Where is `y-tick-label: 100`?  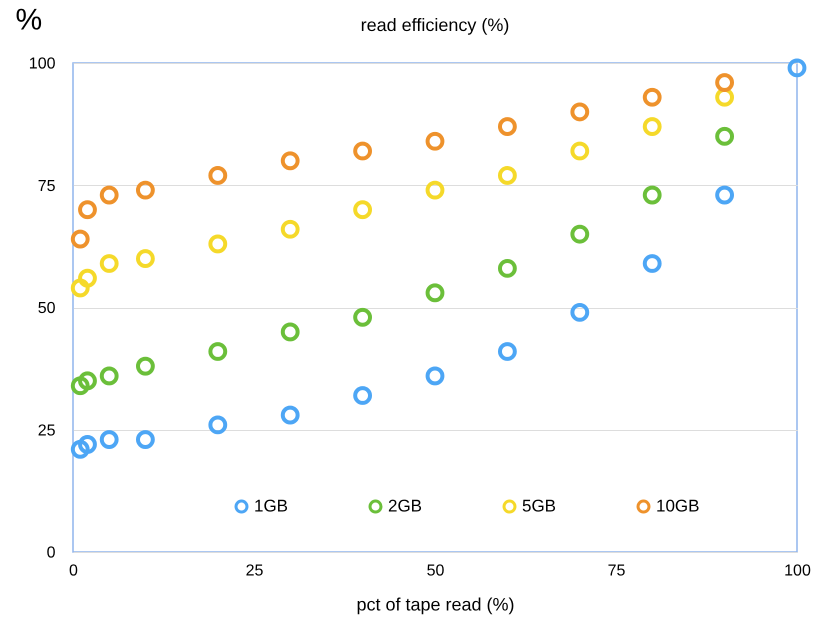
y-tick-label: 100 is located at coordinates (42, 64).